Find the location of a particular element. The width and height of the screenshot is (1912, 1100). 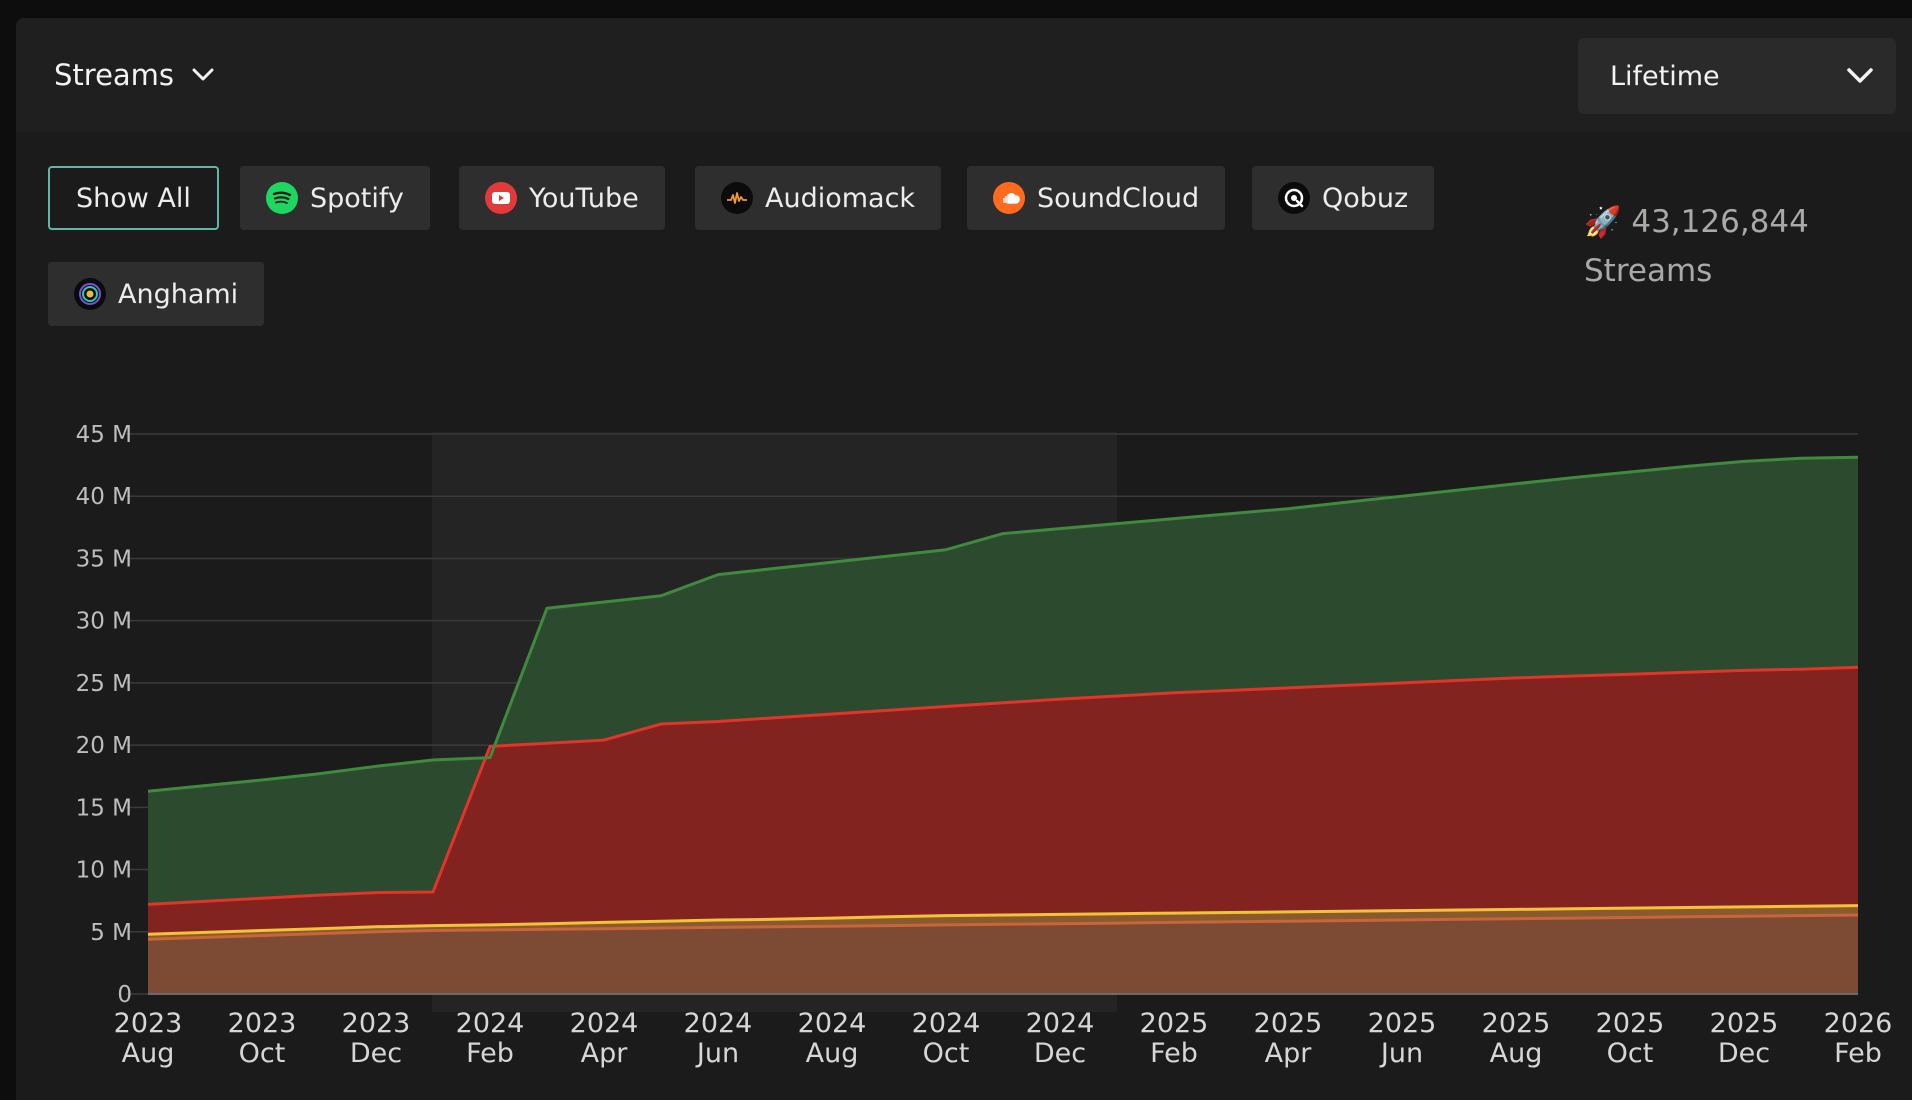

total-summary: 🚀 43,126,844 Streams is located at coordinates (1696, 247).